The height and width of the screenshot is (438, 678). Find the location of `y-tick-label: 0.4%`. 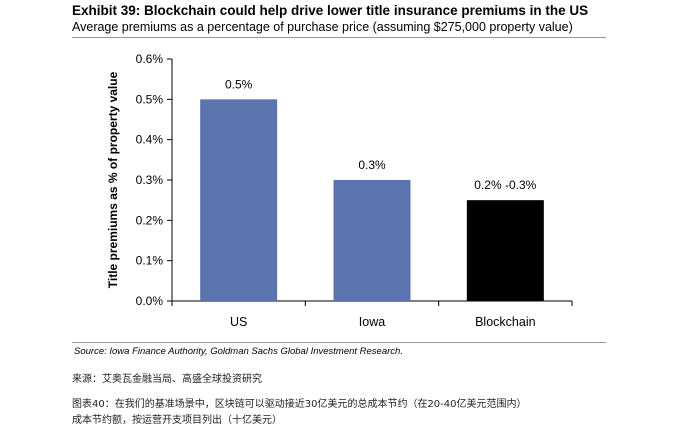

y-tick-label: 0.4% is located at coordinates (150, 140).